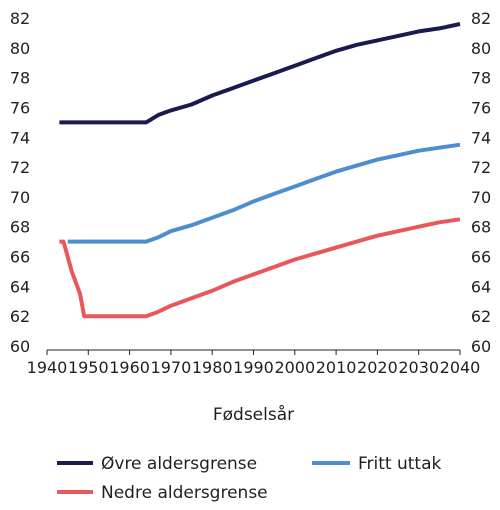 The width and height of the screenshot is (500, 510). Describe the element at coordinates (377, 367) in the screenshot. I see `x-tick-label: 2020` at that location.